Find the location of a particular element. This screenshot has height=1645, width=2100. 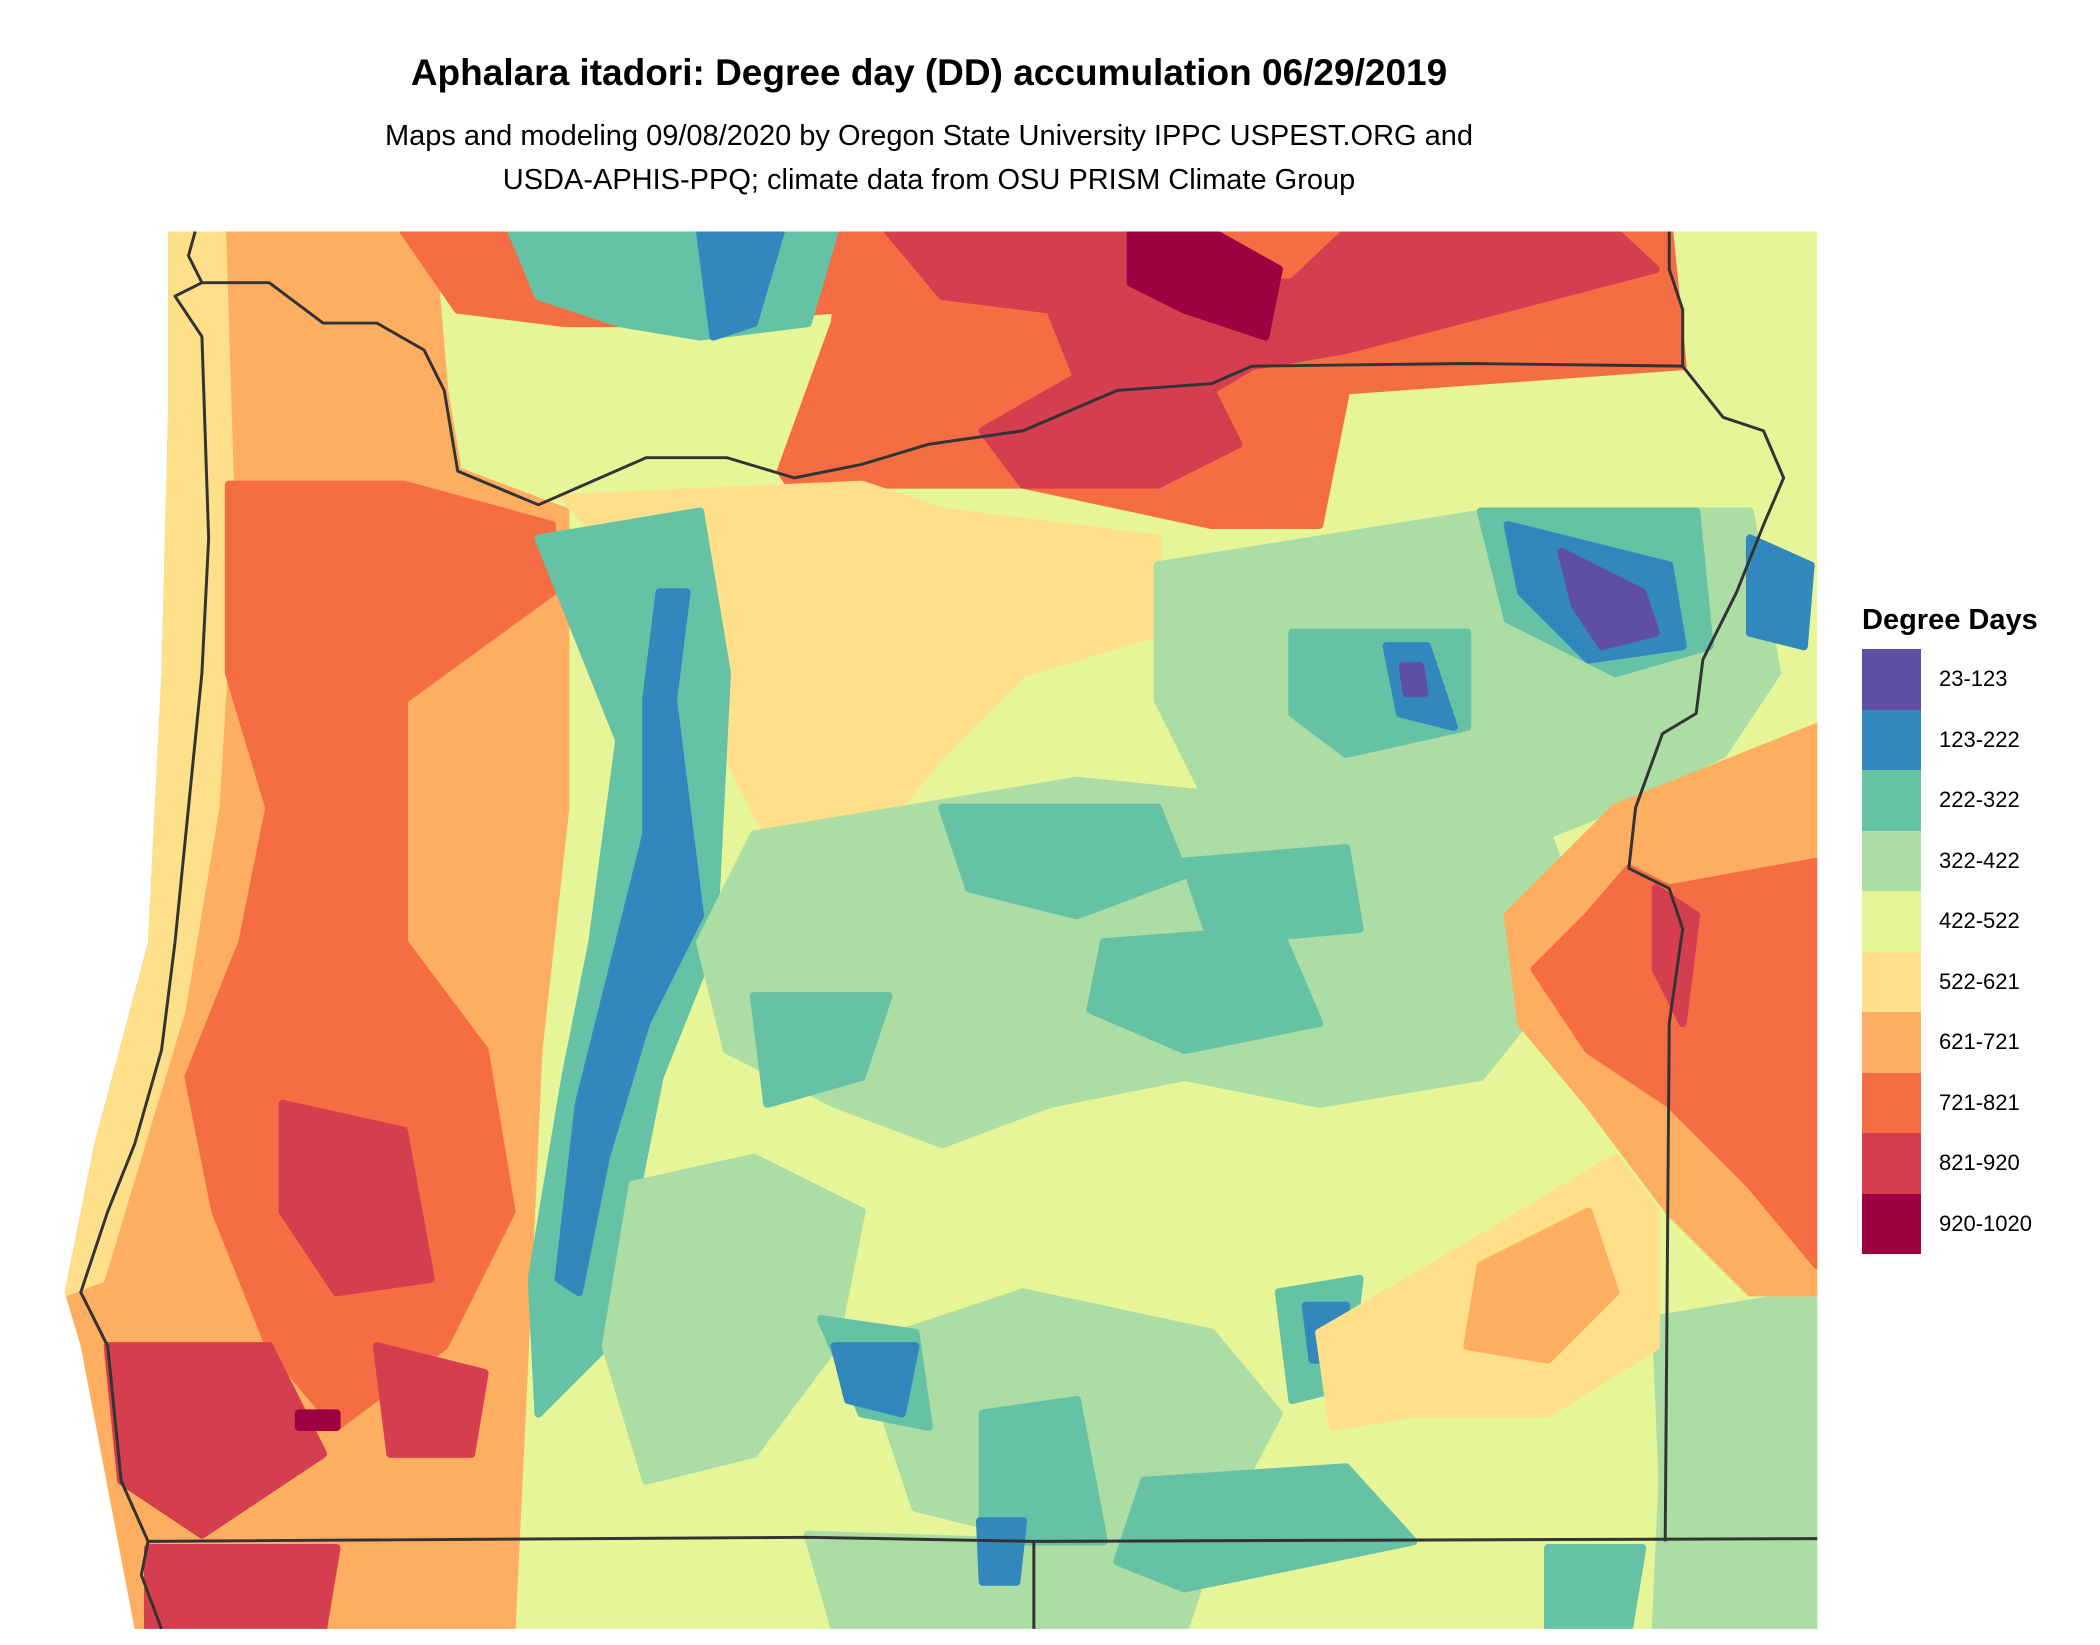

region-north-blue is located at coordinates (740, 286).